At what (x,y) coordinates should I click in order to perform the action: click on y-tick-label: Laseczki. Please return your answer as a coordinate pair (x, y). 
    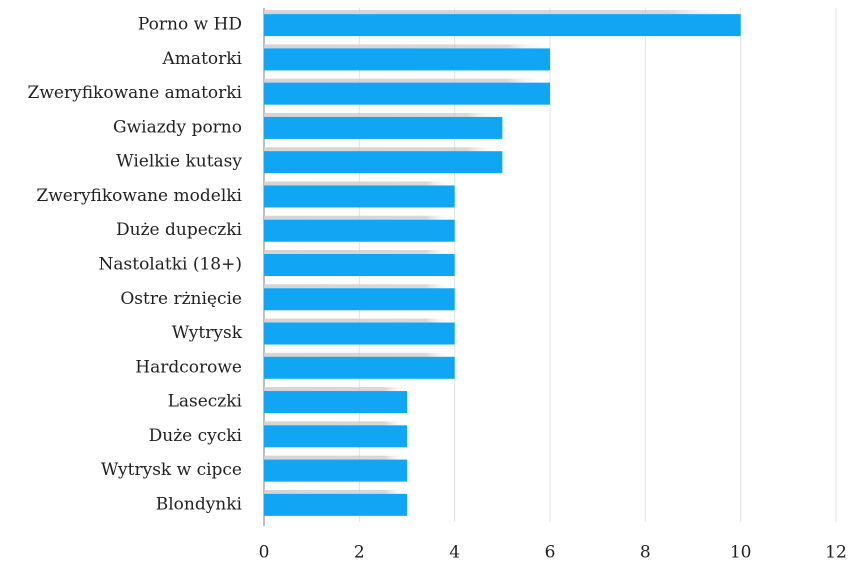
    Looking at the image, I should click on (205, 402).